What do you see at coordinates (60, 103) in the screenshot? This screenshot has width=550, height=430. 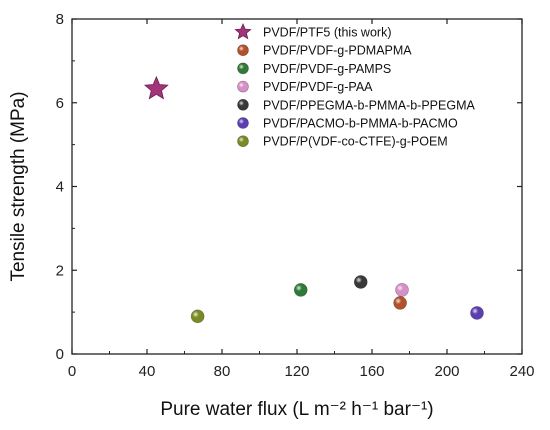 I see `y-tick-label: 6` at bounding box center [60, 103].